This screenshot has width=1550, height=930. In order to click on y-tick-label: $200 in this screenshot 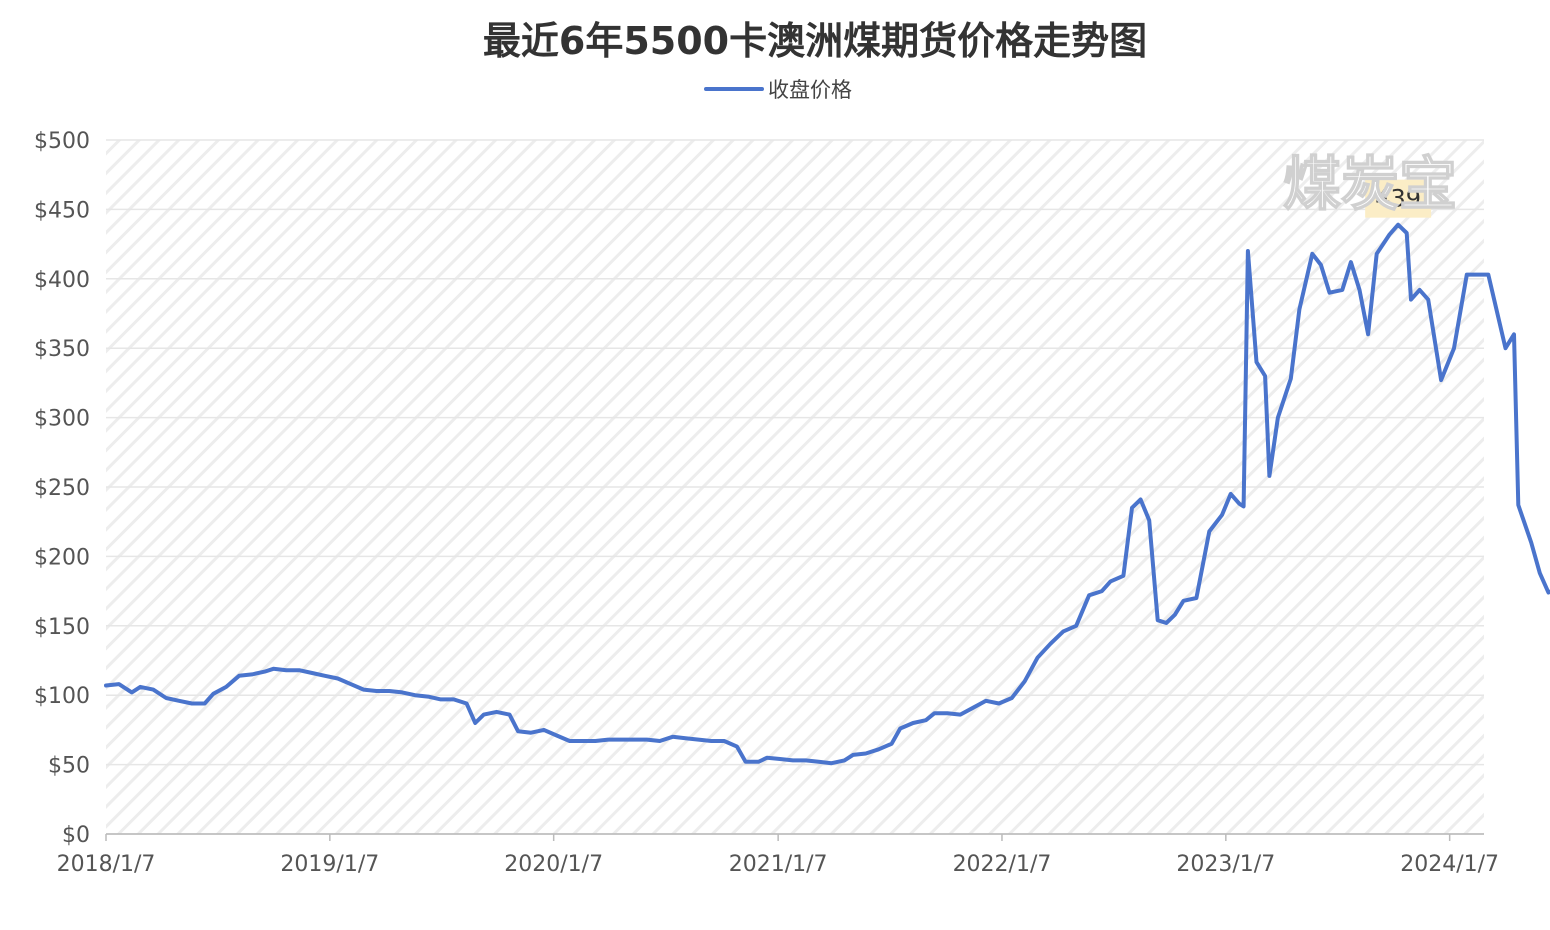, I will do `click(62, 557)`.